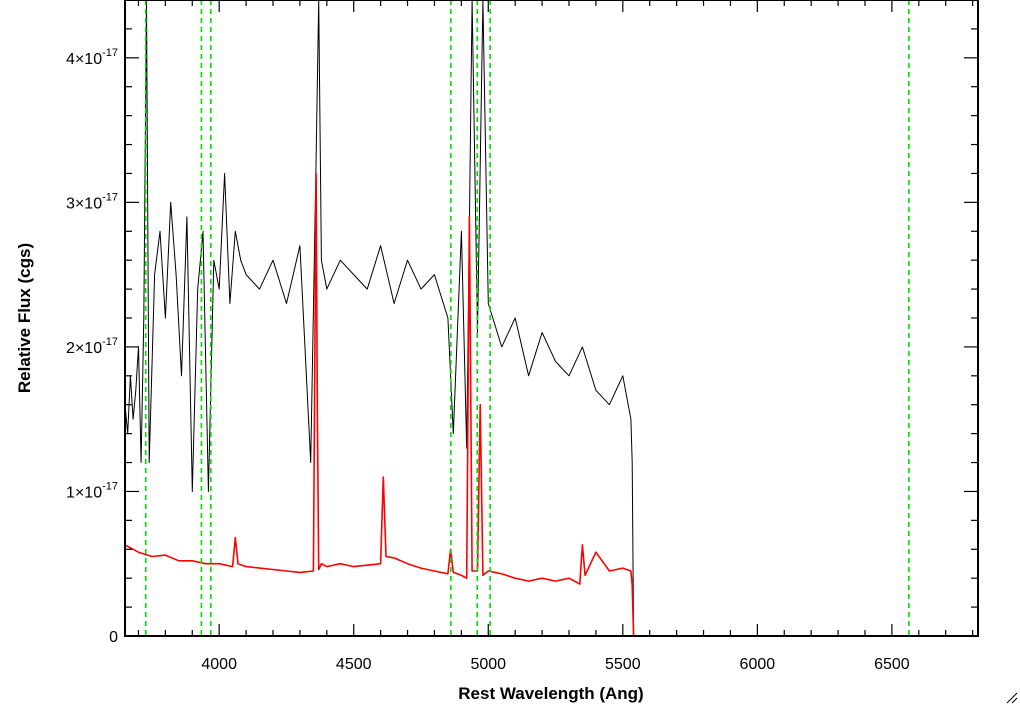 Image resolution: width=1020 pixels, height=706 pixels. I want to click on y-tick-label: 0, so click(113, 637).